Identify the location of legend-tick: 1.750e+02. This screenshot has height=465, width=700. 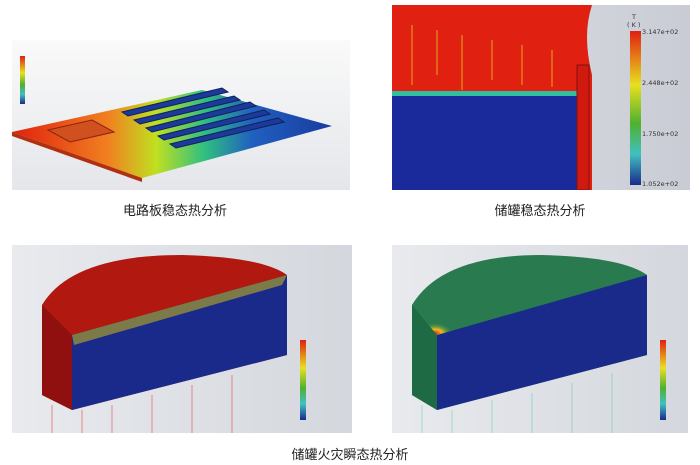
(660, 134).